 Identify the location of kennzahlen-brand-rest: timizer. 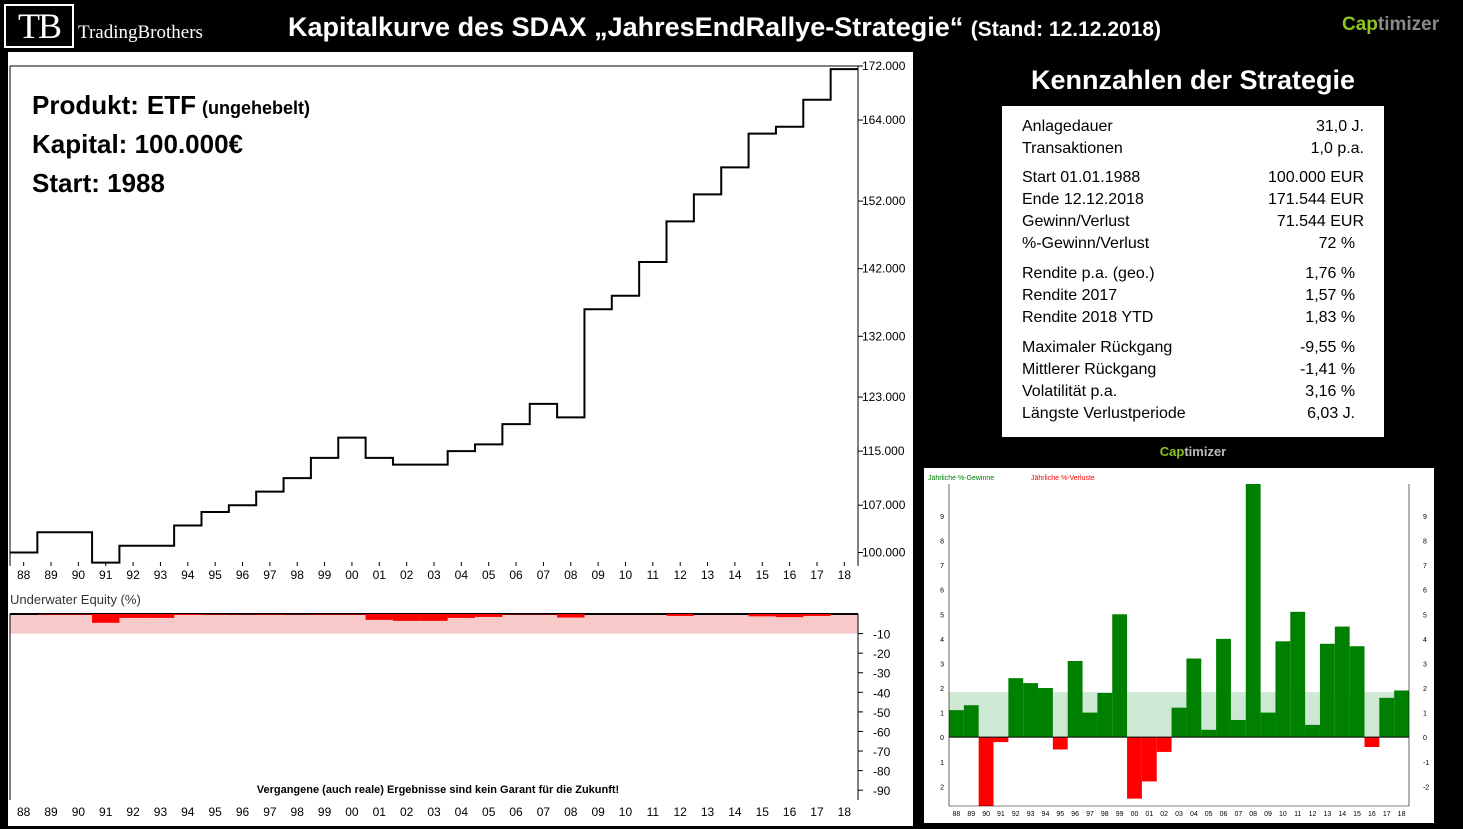
(1205, 451).